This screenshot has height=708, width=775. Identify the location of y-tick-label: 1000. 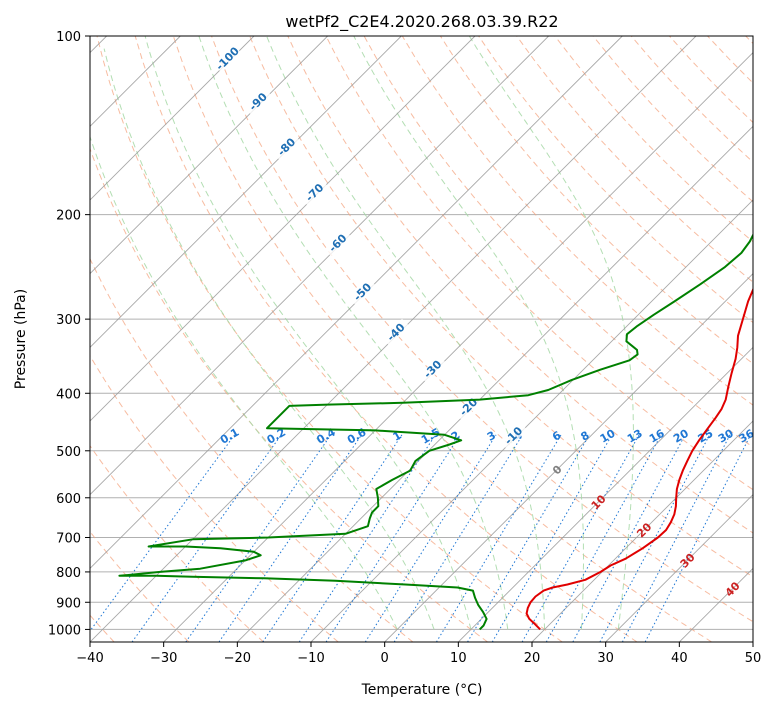
(64, 630).